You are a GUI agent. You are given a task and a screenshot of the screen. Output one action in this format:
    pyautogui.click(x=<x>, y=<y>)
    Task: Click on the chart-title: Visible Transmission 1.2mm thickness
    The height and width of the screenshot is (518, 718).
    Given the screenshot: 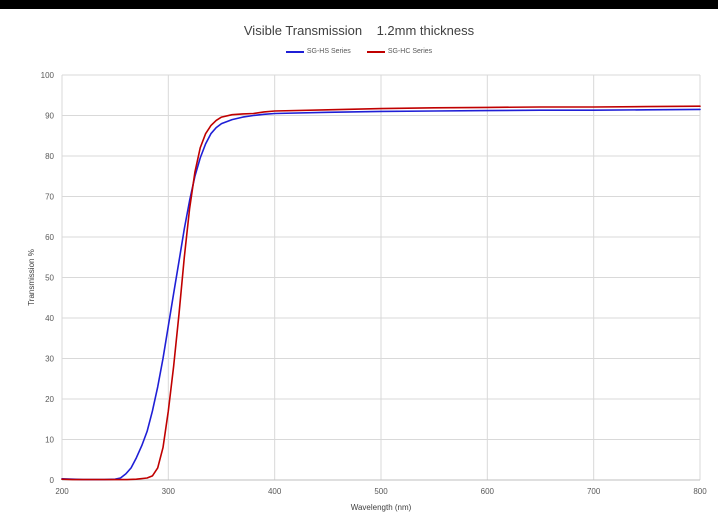 What is the action you would take?
    pyautogui.click(x=359, y=30)
    